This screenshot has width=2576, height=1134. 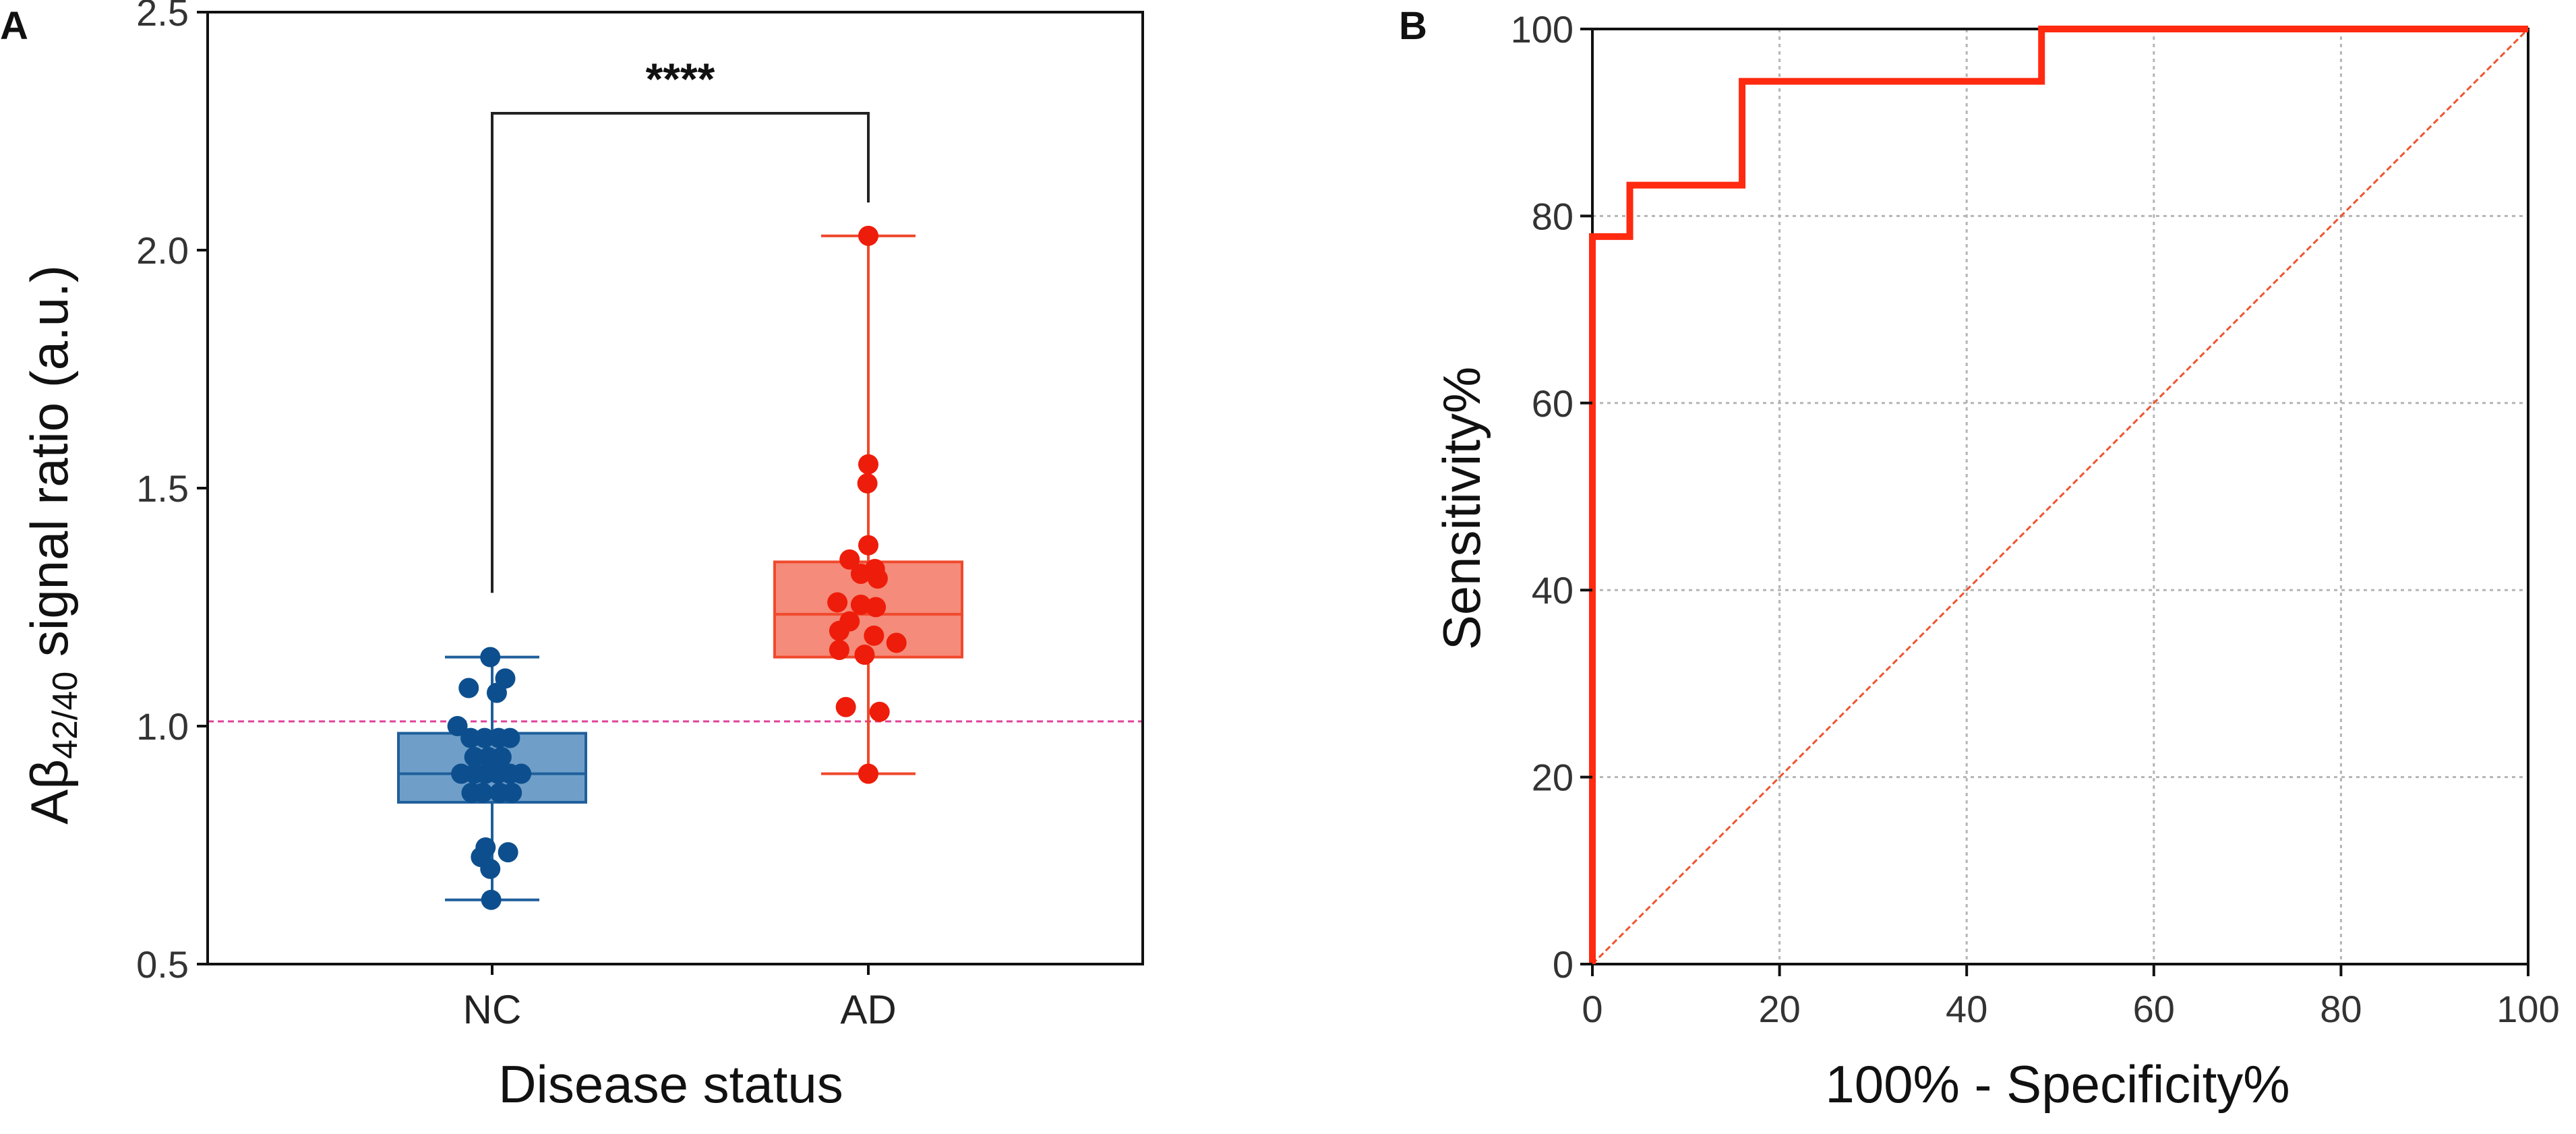 What do you see at coordinates (49, 468) in the screenshot?
I see `panel-a-y-axis-title-rest: signal ratio (a.u.)` at bounding box center [49, 468].